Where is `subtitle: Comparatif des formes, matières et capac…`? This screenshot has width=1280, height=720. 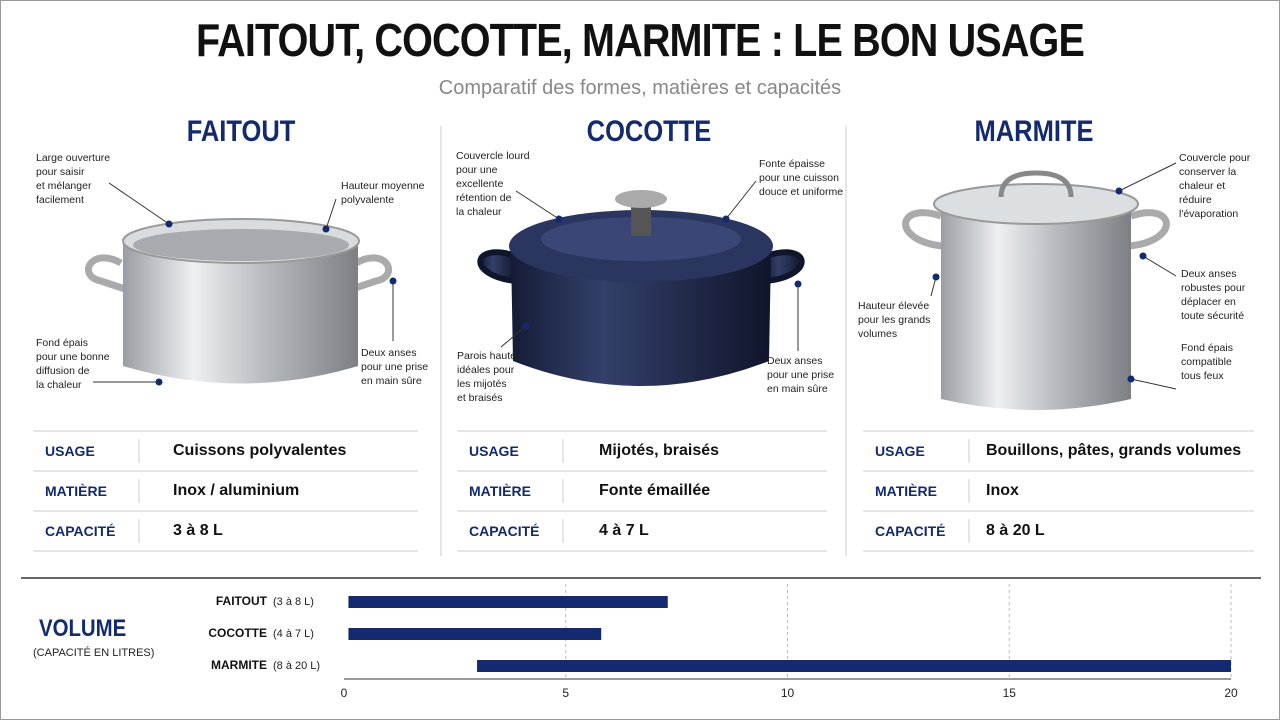
subtitle: Comparatif des formes, matières et capac… is located at coordinates (640, 88).